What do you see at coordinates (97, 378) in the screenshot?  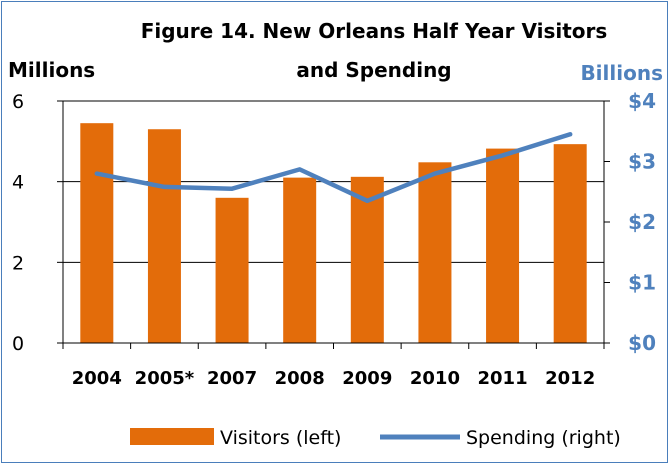 I see `category-label: 2004` at bounding box center [97, 378].